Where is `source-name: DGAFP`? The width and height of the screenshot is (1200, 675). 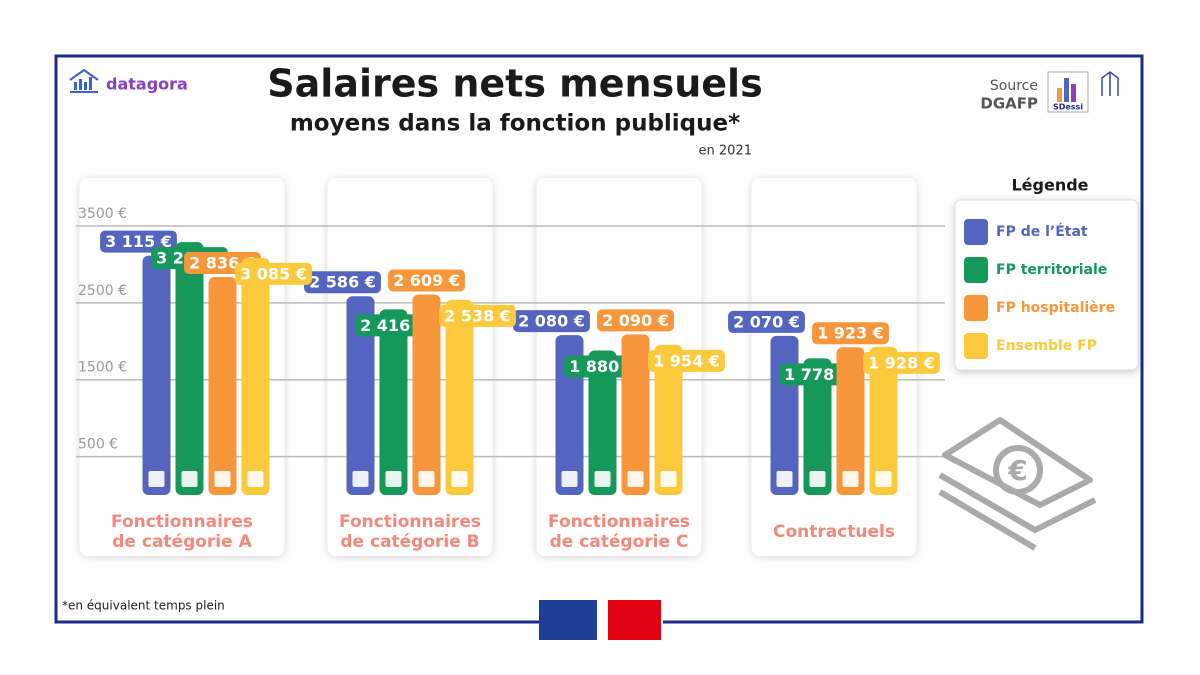 source-name: DGAFP is located at coordinates (1009, 104).